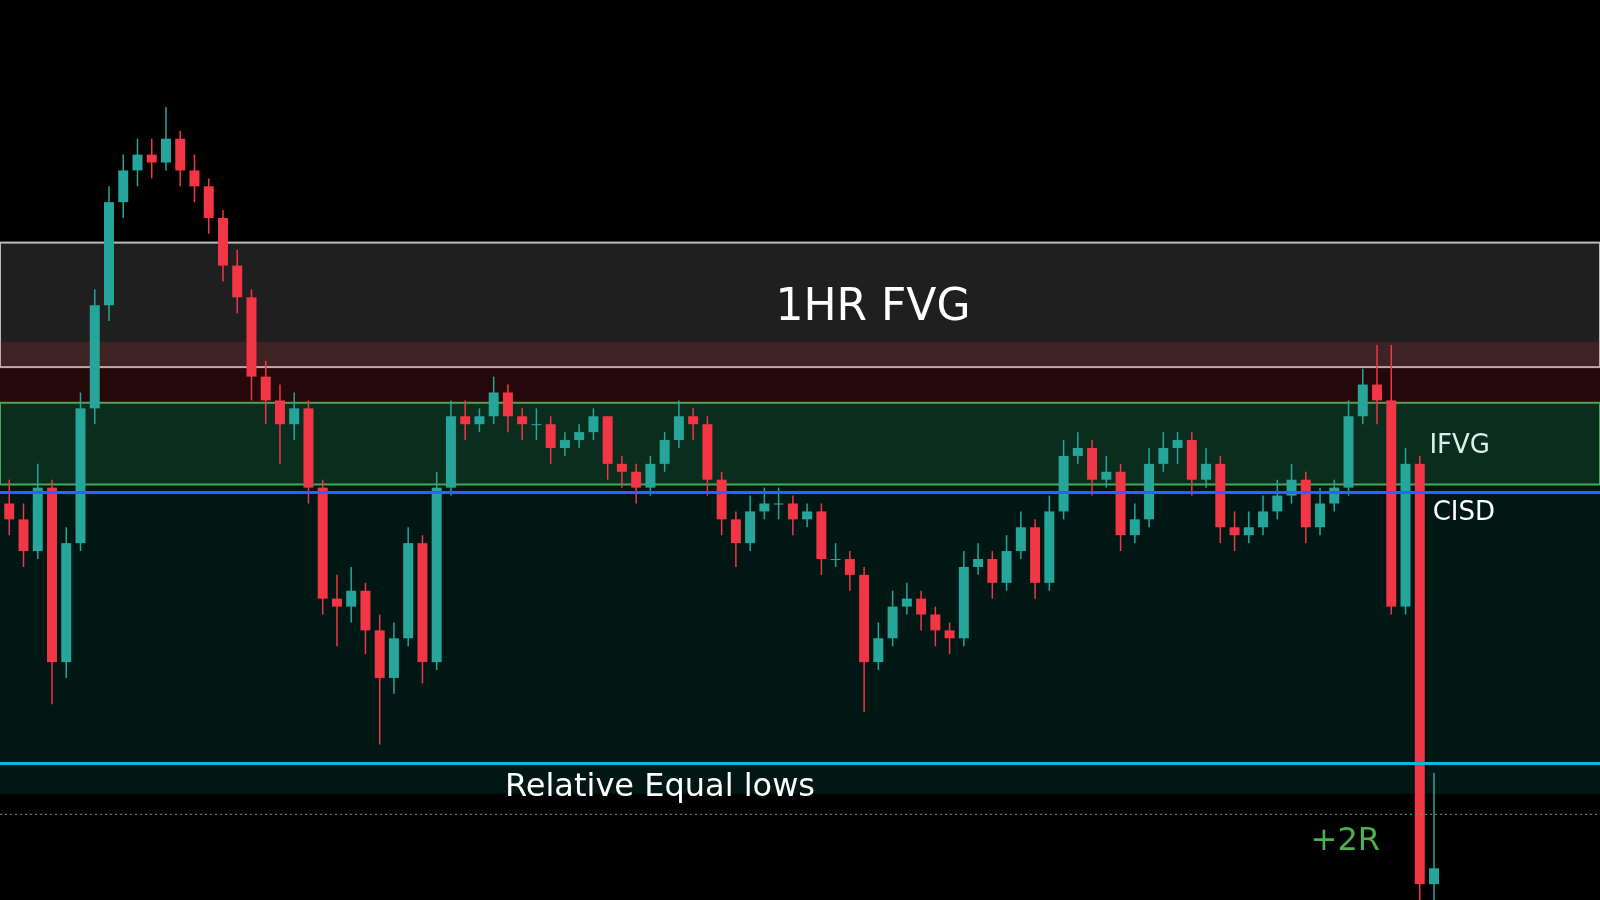  Describe the element at coordinates (873, 305) in the screenshot. I see `band-label: 1HR FVG` at that location.